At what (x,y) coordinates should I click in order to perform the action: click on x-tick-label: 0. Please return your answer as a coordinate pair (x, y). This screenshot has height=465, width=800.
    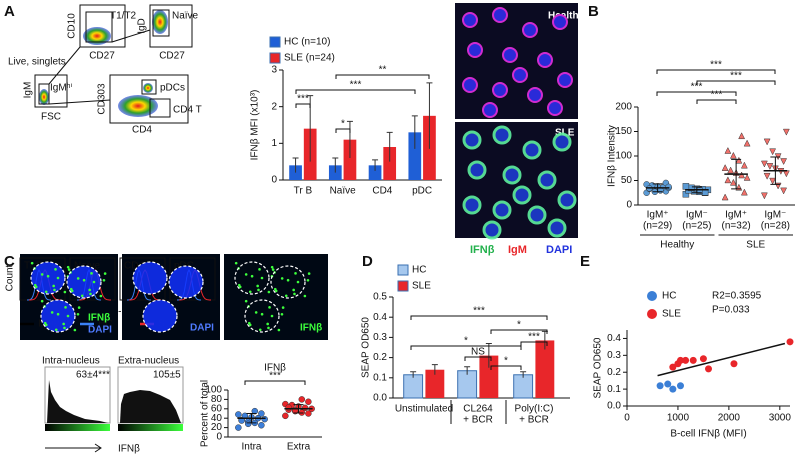
    Looking at the image, I should click on (627, 418).